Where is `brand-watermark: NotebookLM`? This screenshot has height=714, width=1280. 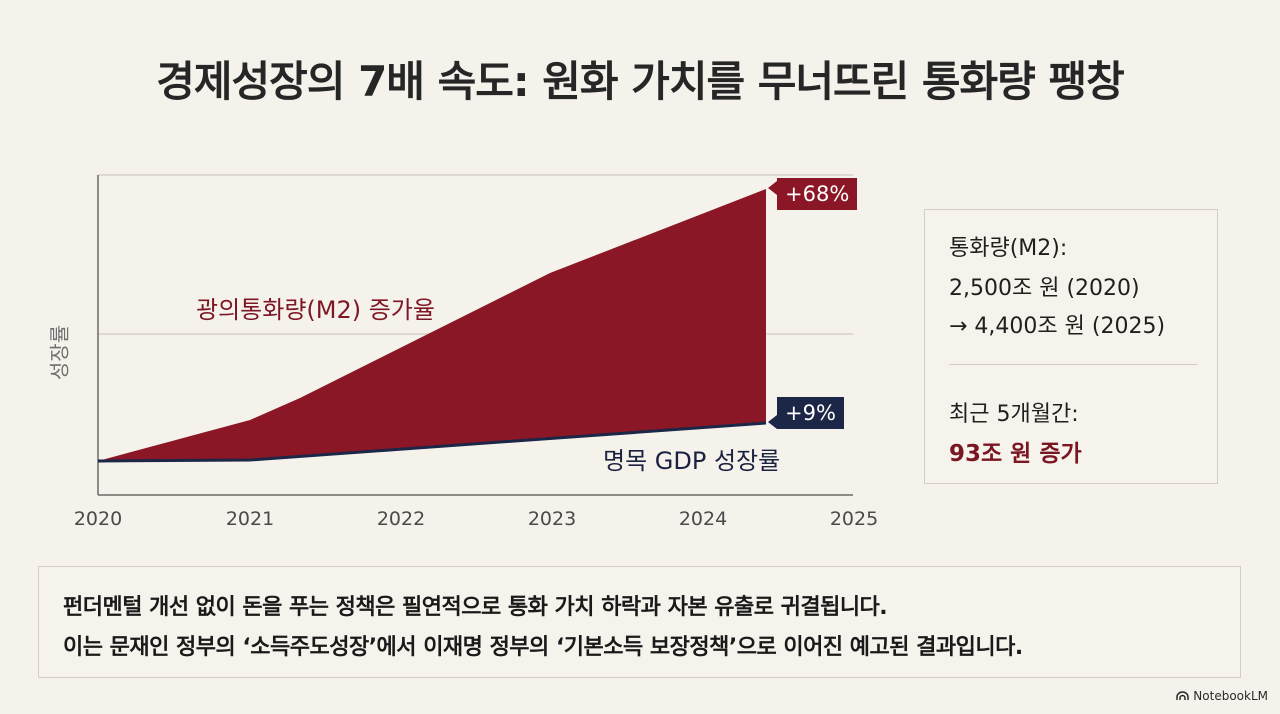
brand-watermark: NotebookLM is located at coordinates (1222, 696).